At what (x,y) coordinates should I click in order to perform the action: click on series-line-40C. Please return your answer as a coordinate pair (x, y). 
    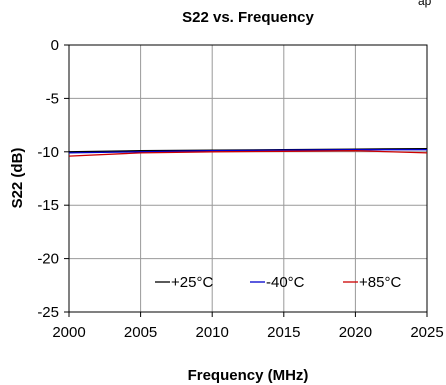
    Looking at the image, I should click on (247, 151).